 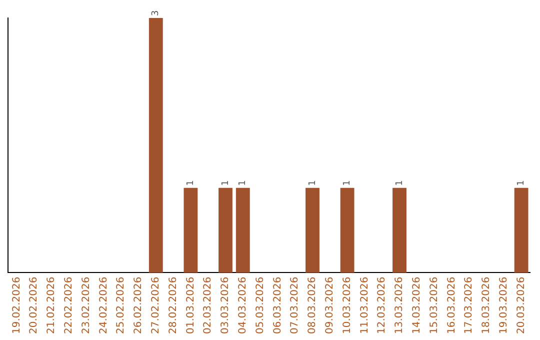 I want to click on x-tick-label: 22.02.2026, so click(x=68, y=305).